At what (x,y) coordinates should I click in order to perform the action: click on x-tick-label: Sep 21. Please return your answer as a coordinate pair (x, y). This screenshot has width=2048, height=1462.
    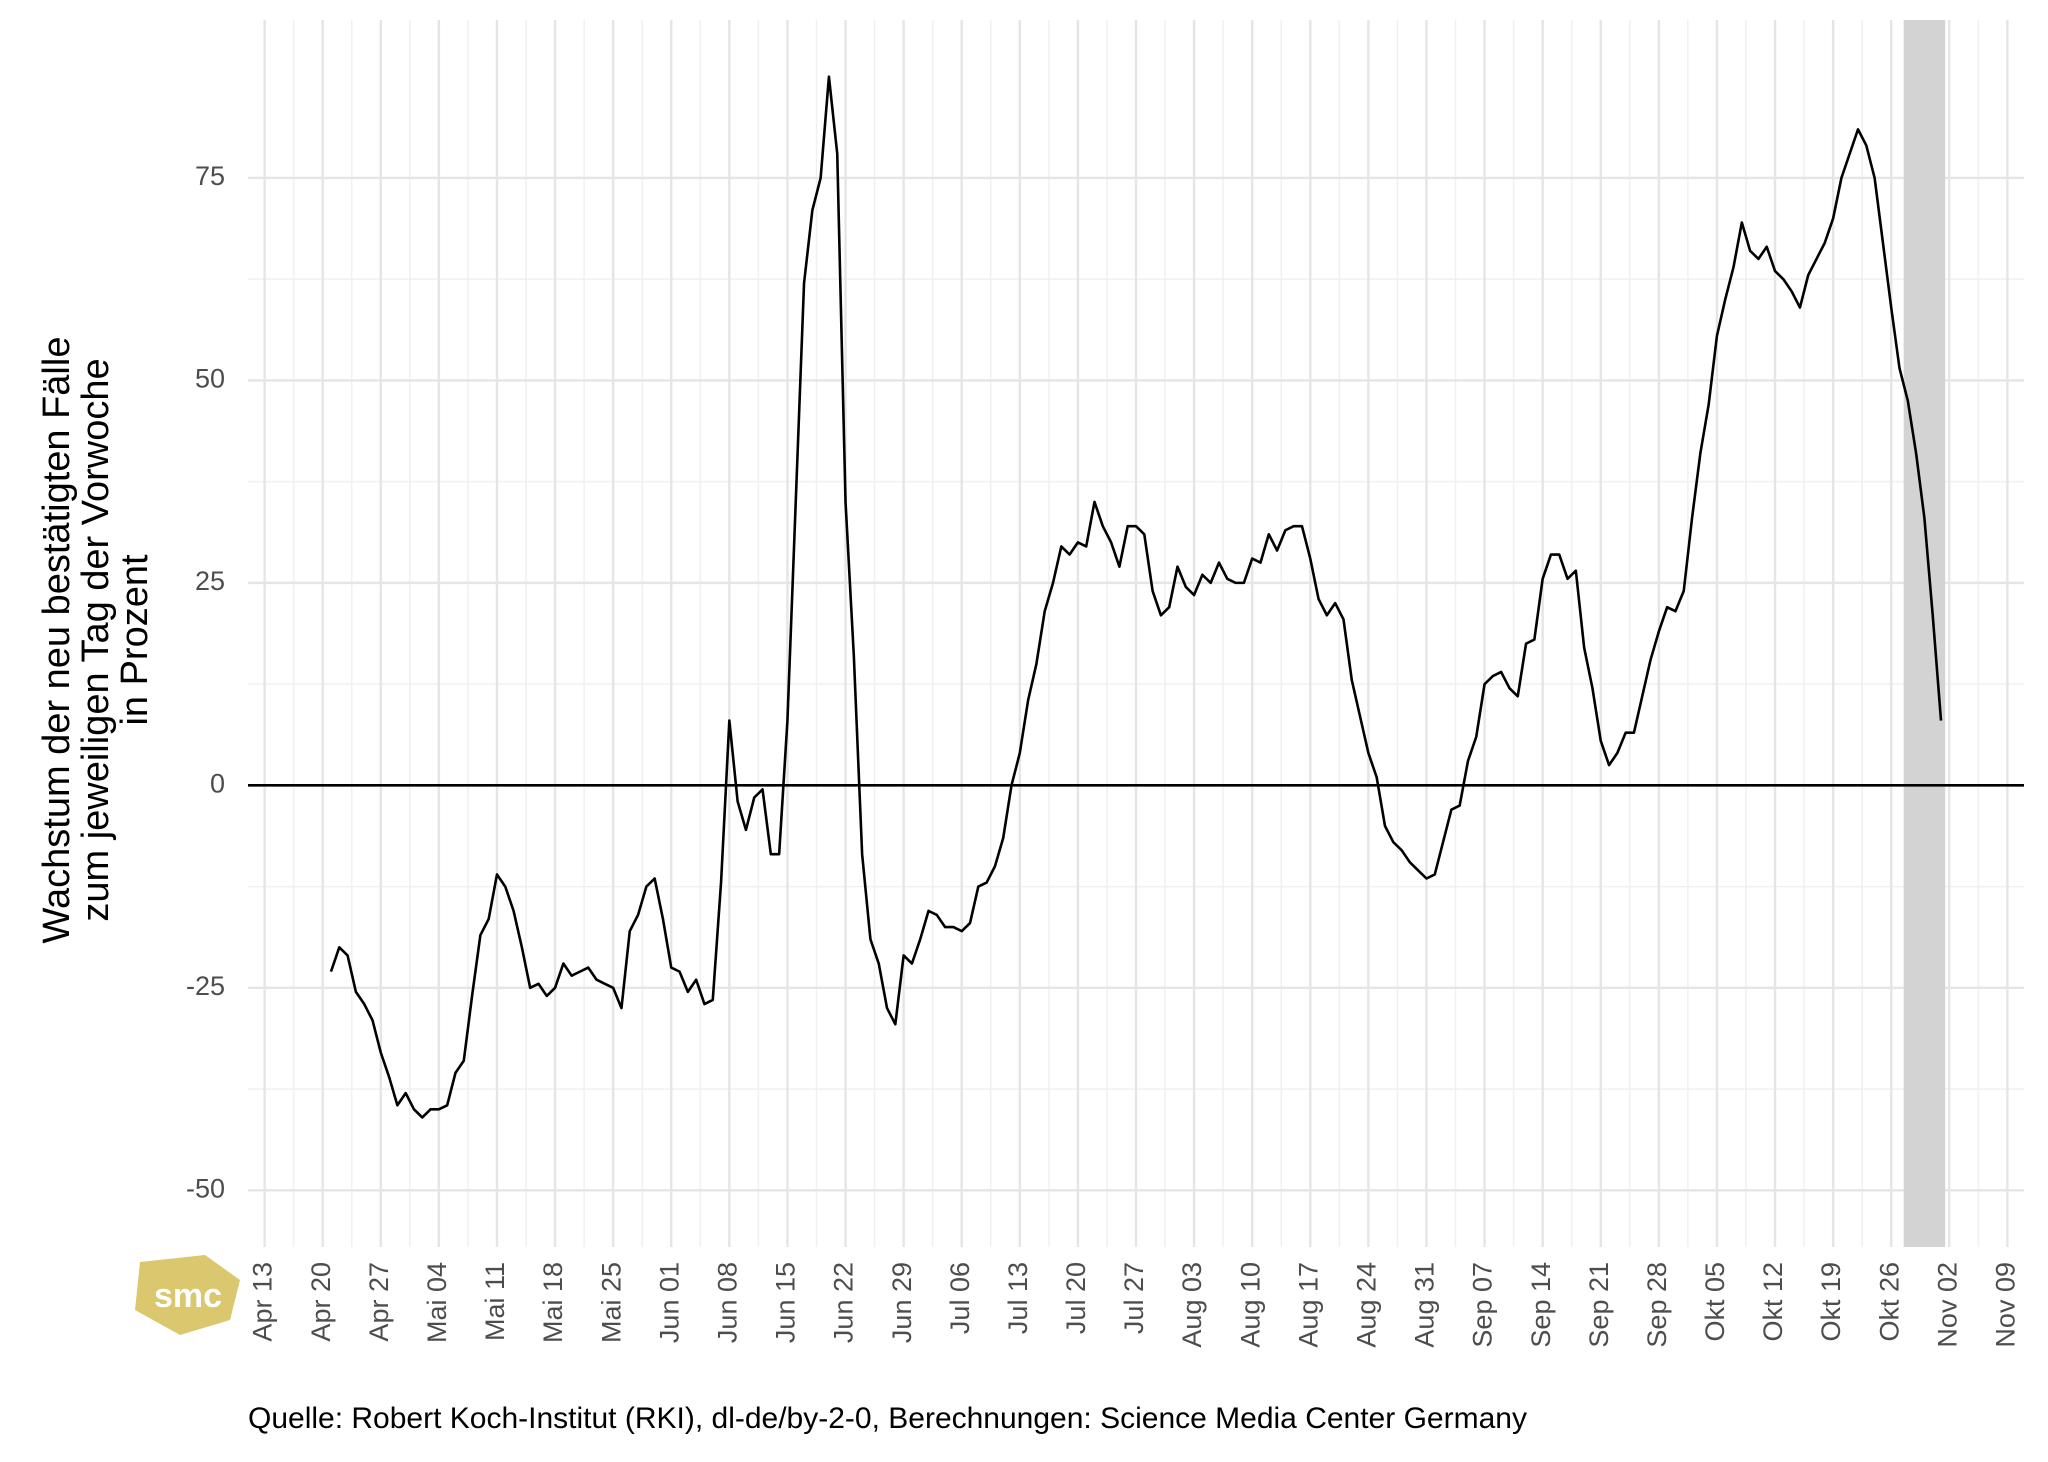
    Looking at the image, I should click on (1599, 1305).